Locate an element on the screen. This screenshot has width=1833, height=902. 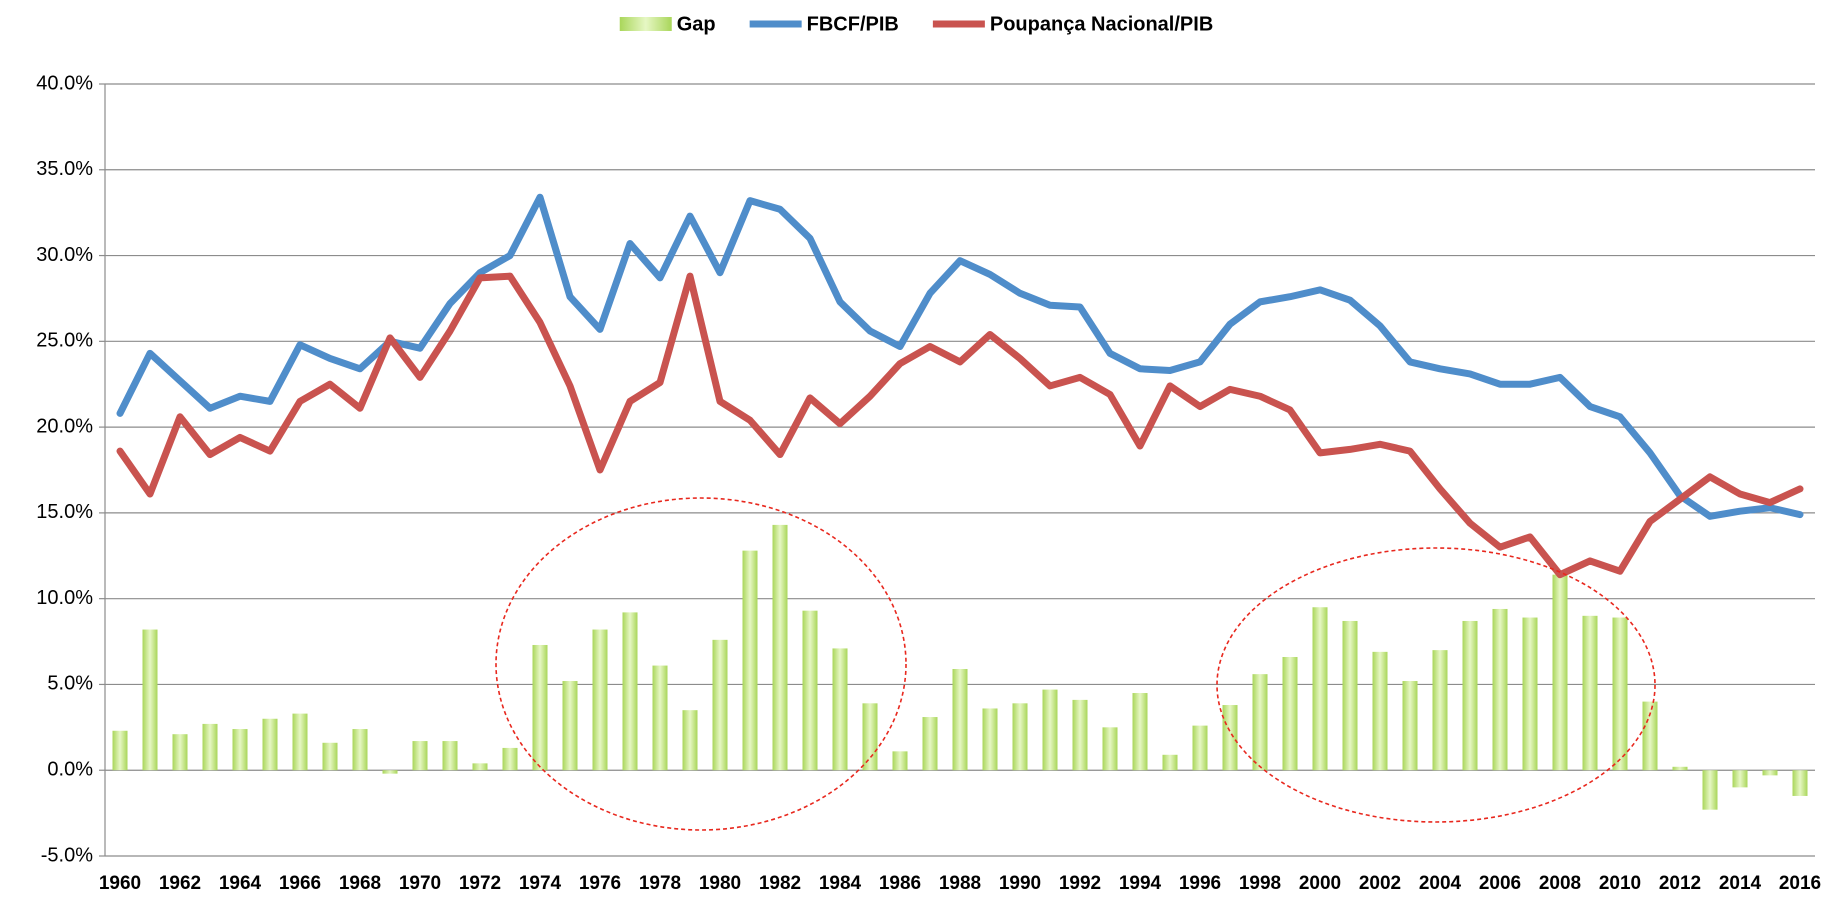
x-tick-label: 1976 is located at coordinates (600, 883).